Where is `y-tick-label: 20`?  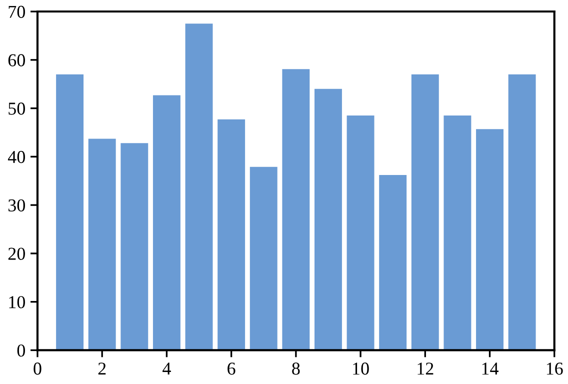 y-tick-label: 20 is located at coordinates (16, 254).